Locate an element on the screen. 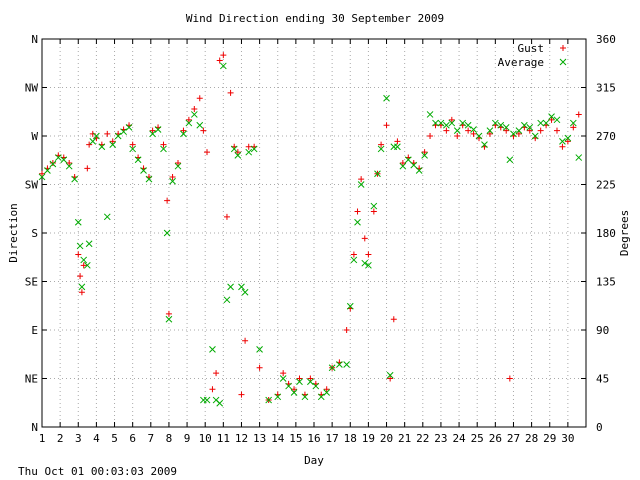 This screenshot has width=640, height=480. x-tick-label: 26 is located at coordinates (495, 438).